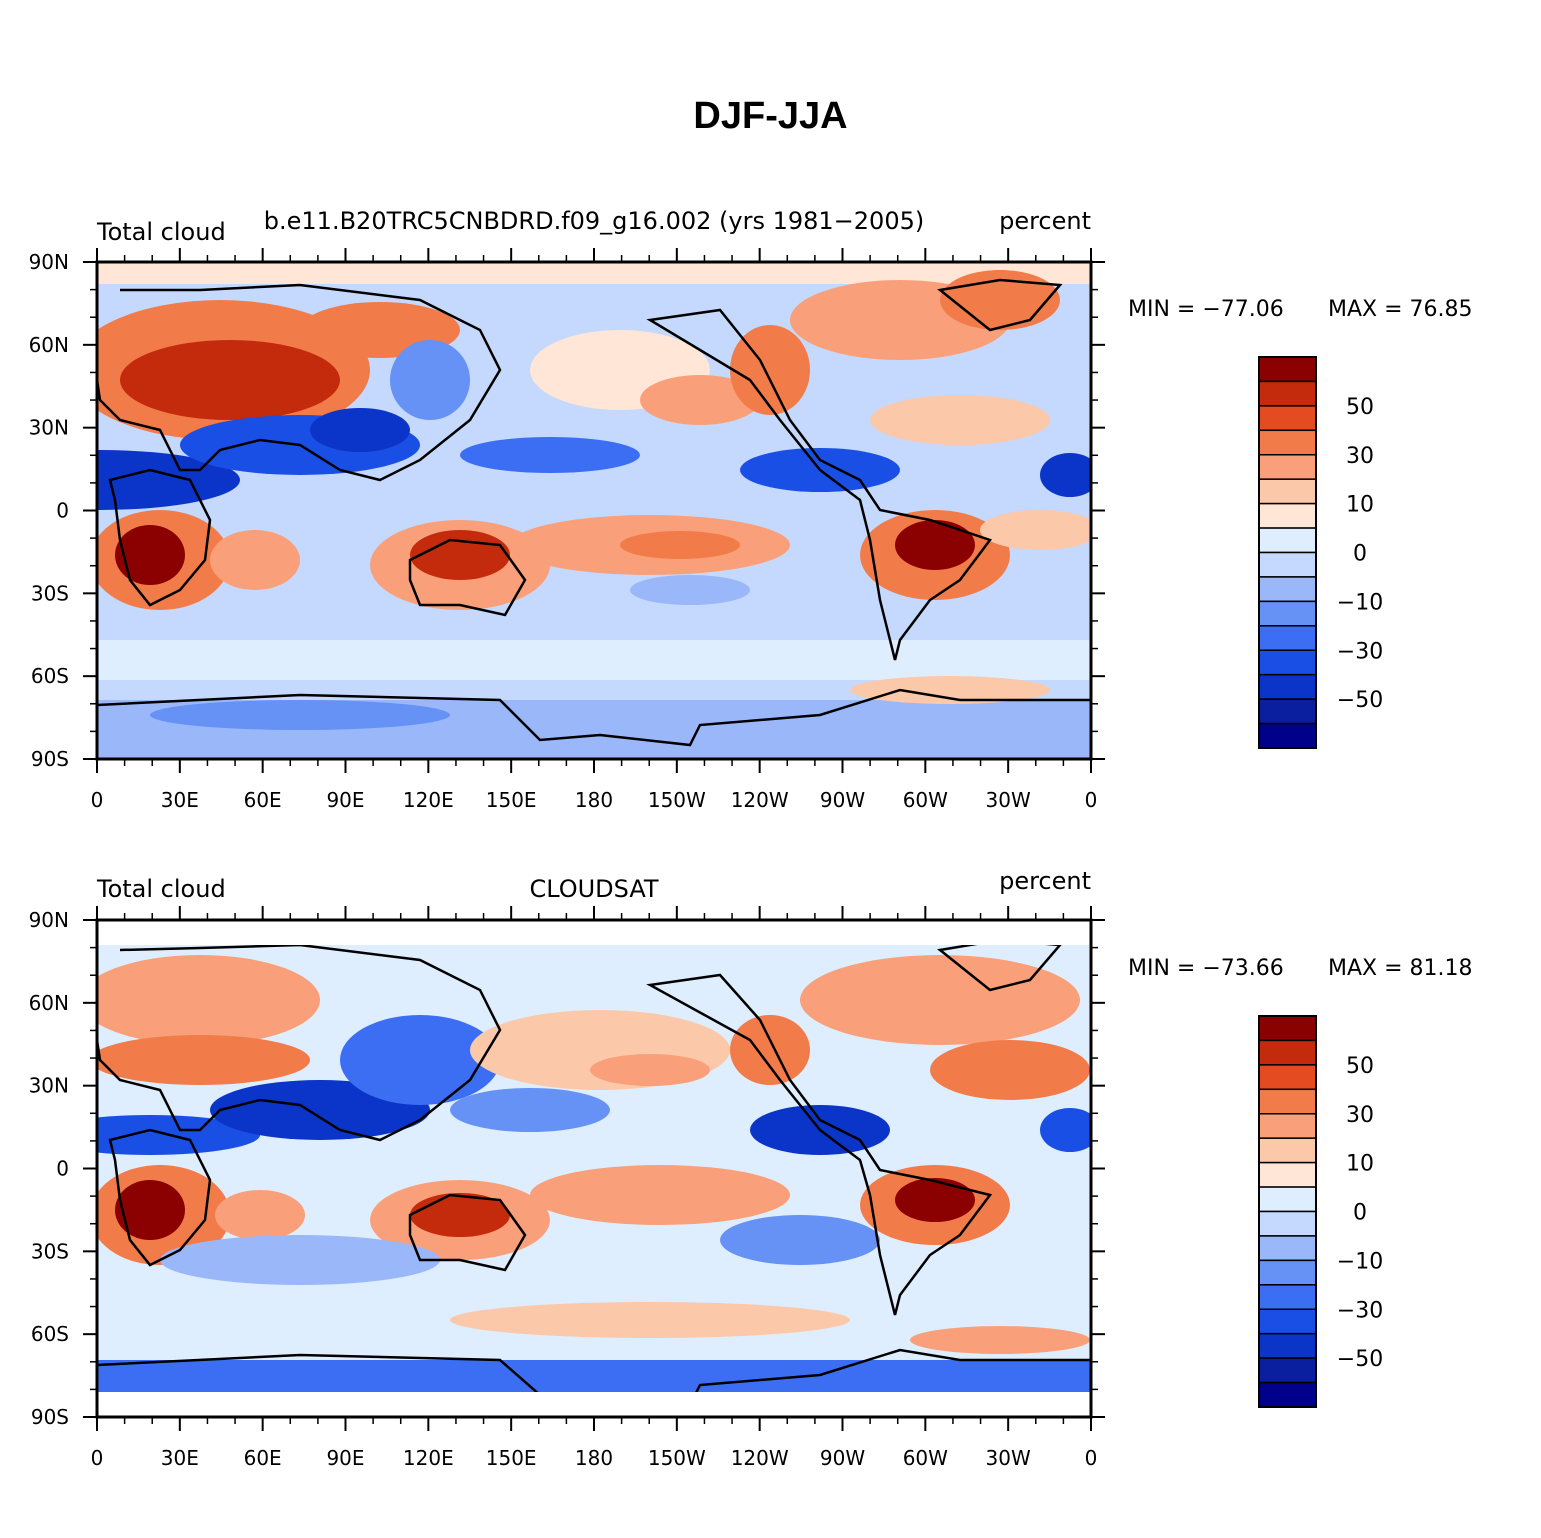  Describe the element at coordinates (1206, 968) in the screenshot. I see `min-value: MIN = −73.66` at that location.